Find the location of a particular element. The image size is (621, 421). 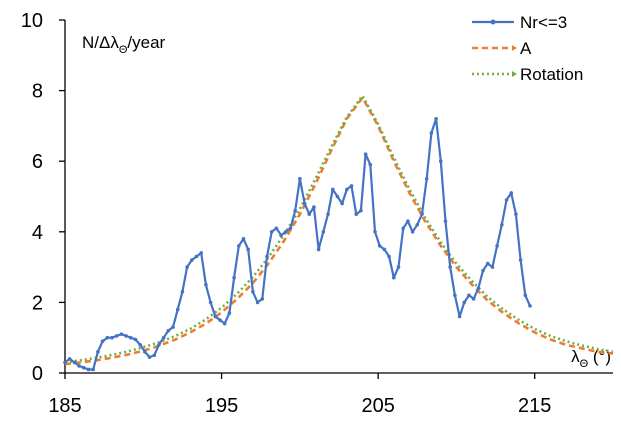

x-tick-label: 215 is located at coordinates (534, 406).